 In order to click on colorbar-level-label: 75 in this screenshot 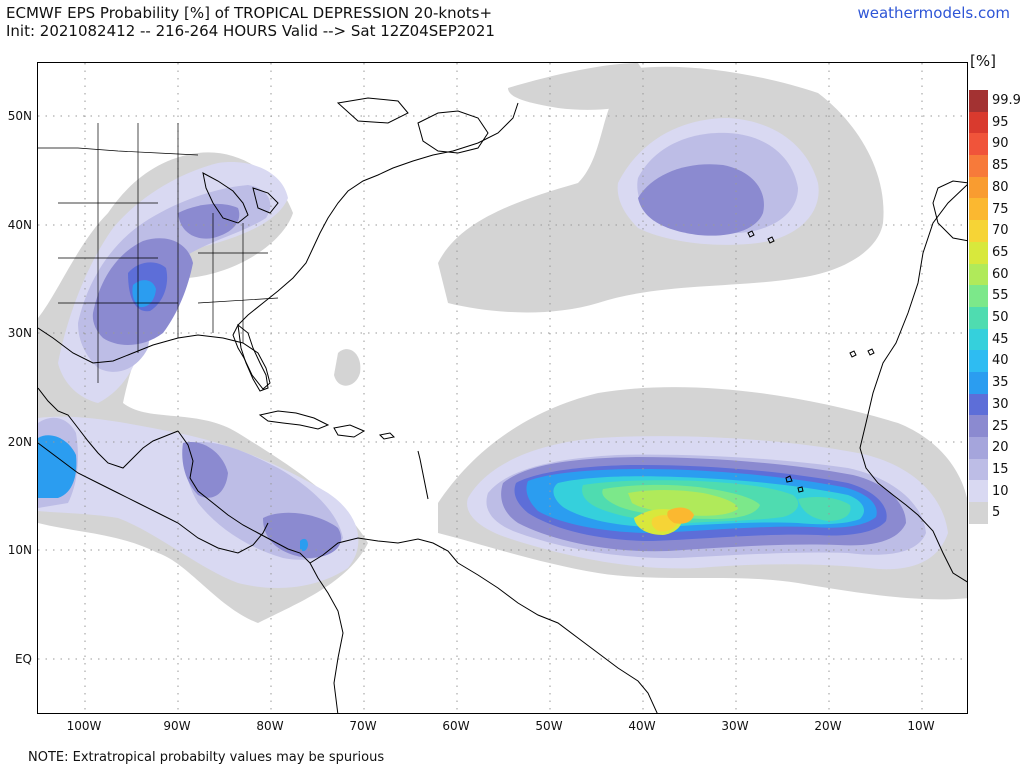, I will do `click(1000, 209)`.